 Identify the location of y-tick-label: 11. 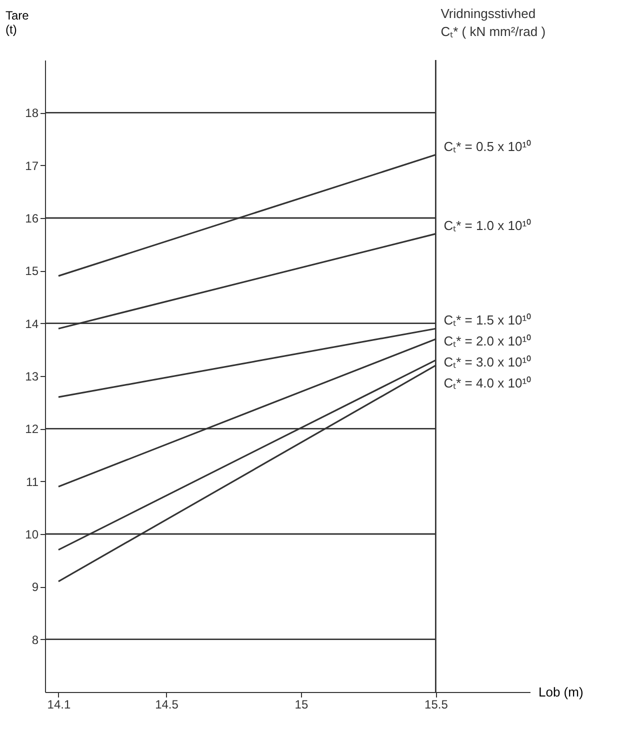
(32, 481).